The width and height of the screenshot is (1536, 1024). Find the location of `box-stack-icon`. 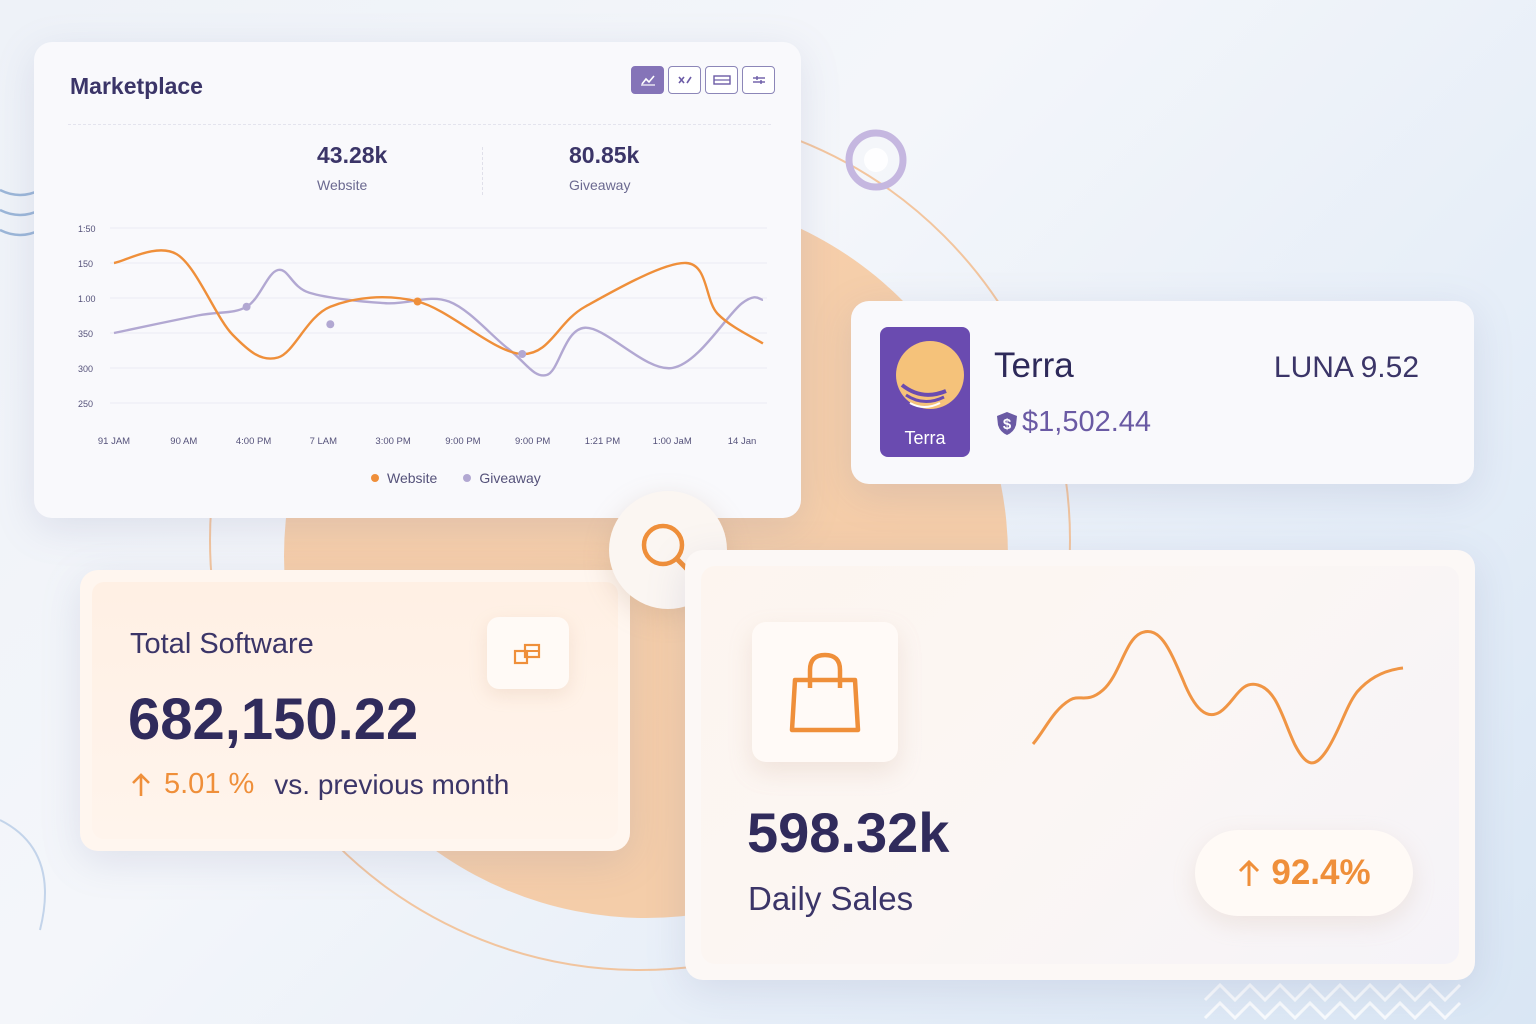

box-stack-icon is located at coordinates (527, 654).